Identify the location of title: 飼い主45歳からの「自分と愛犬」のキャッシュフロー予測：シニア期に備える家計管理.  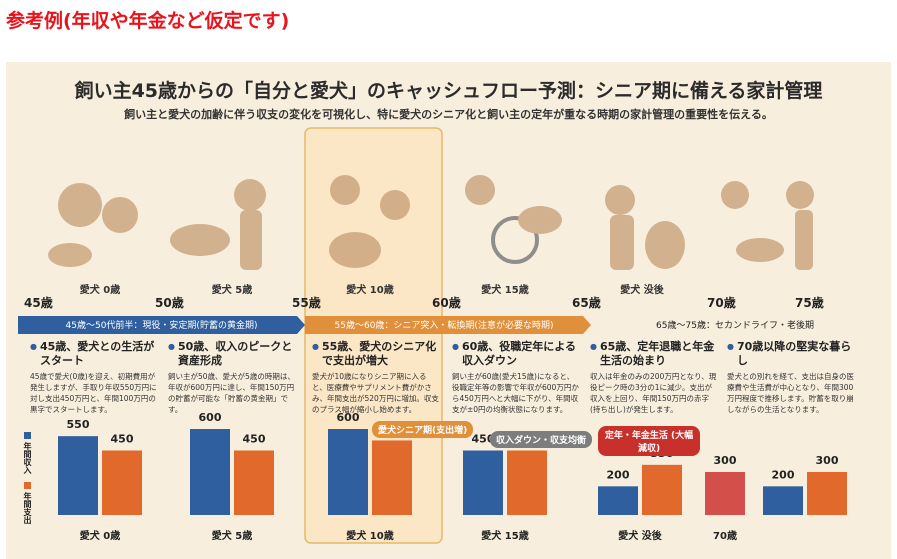
(448, 91).